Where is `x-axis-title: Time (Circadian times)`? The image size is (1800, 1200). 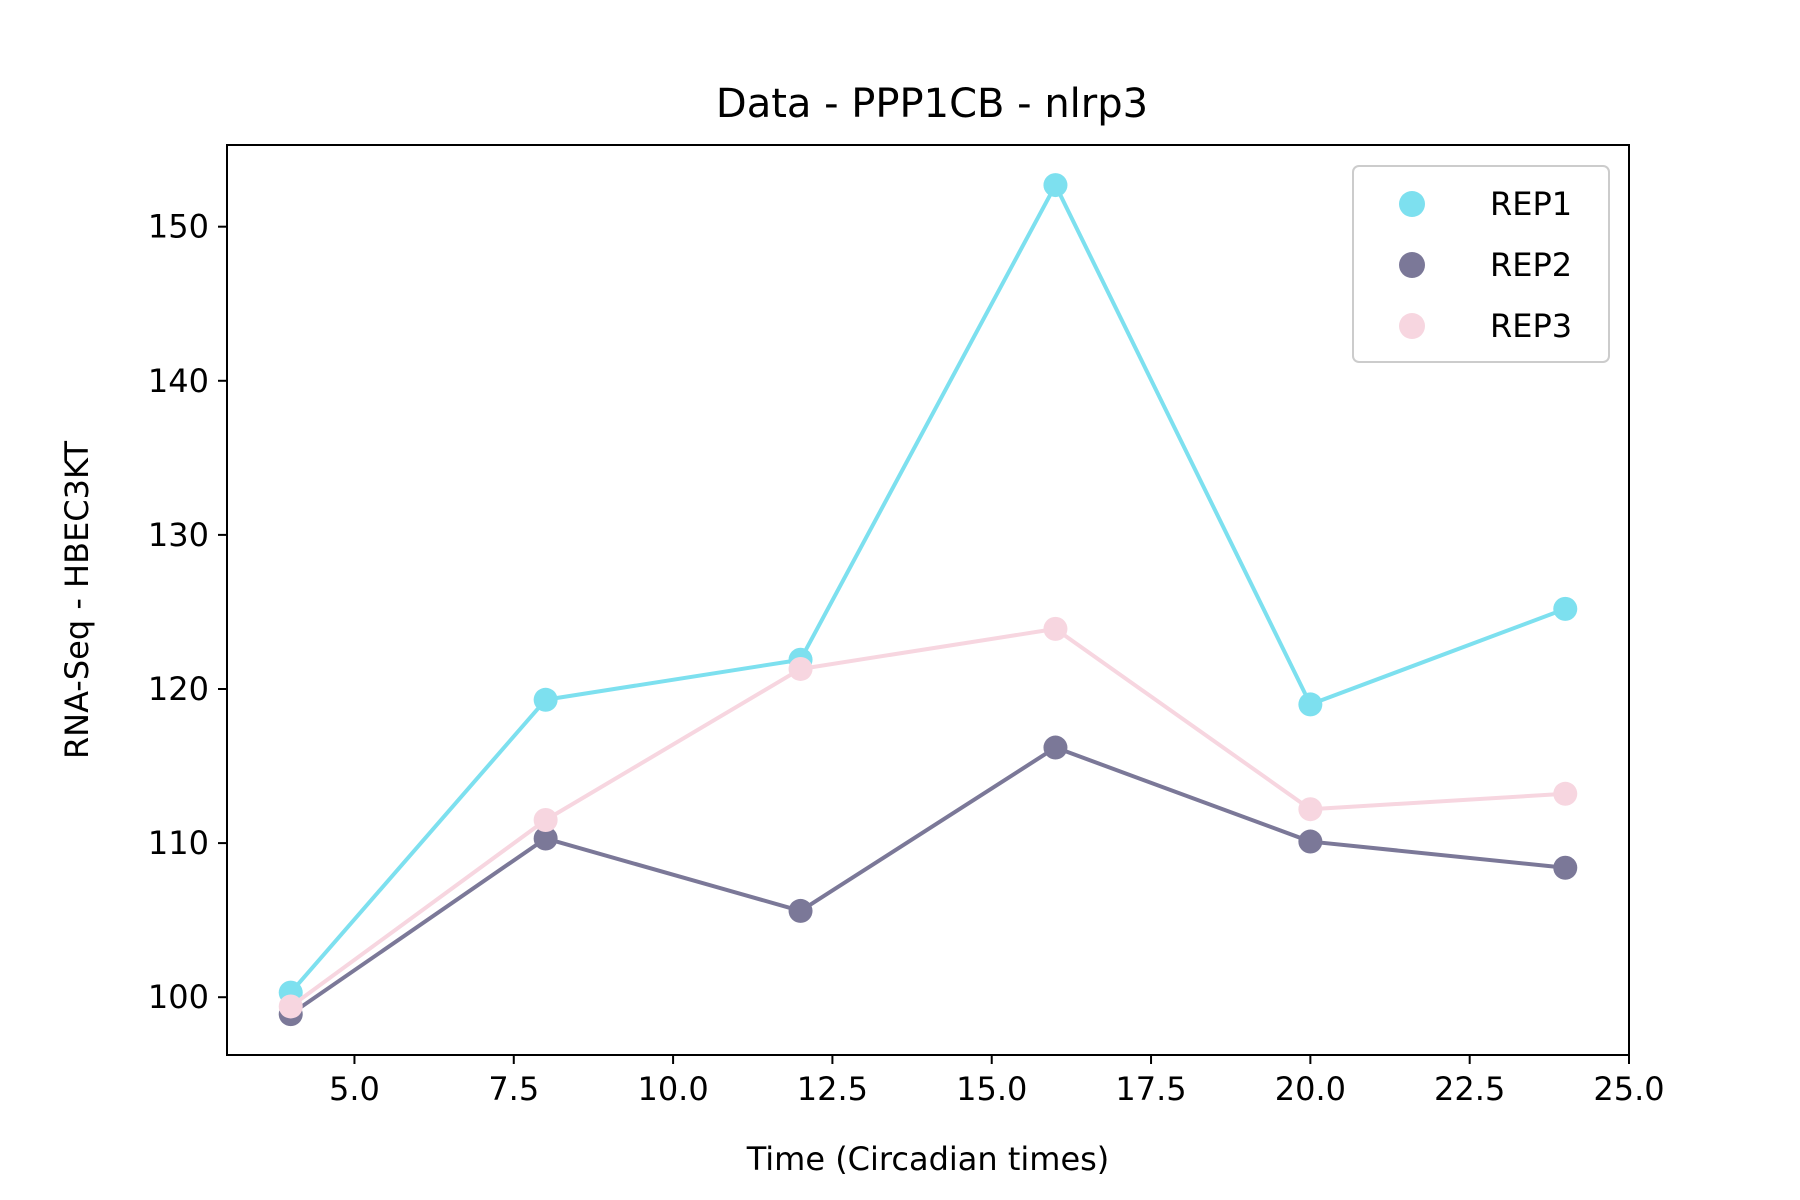 x-axis-title: Time (Circadian times) is located at coordinates (928, 1159).